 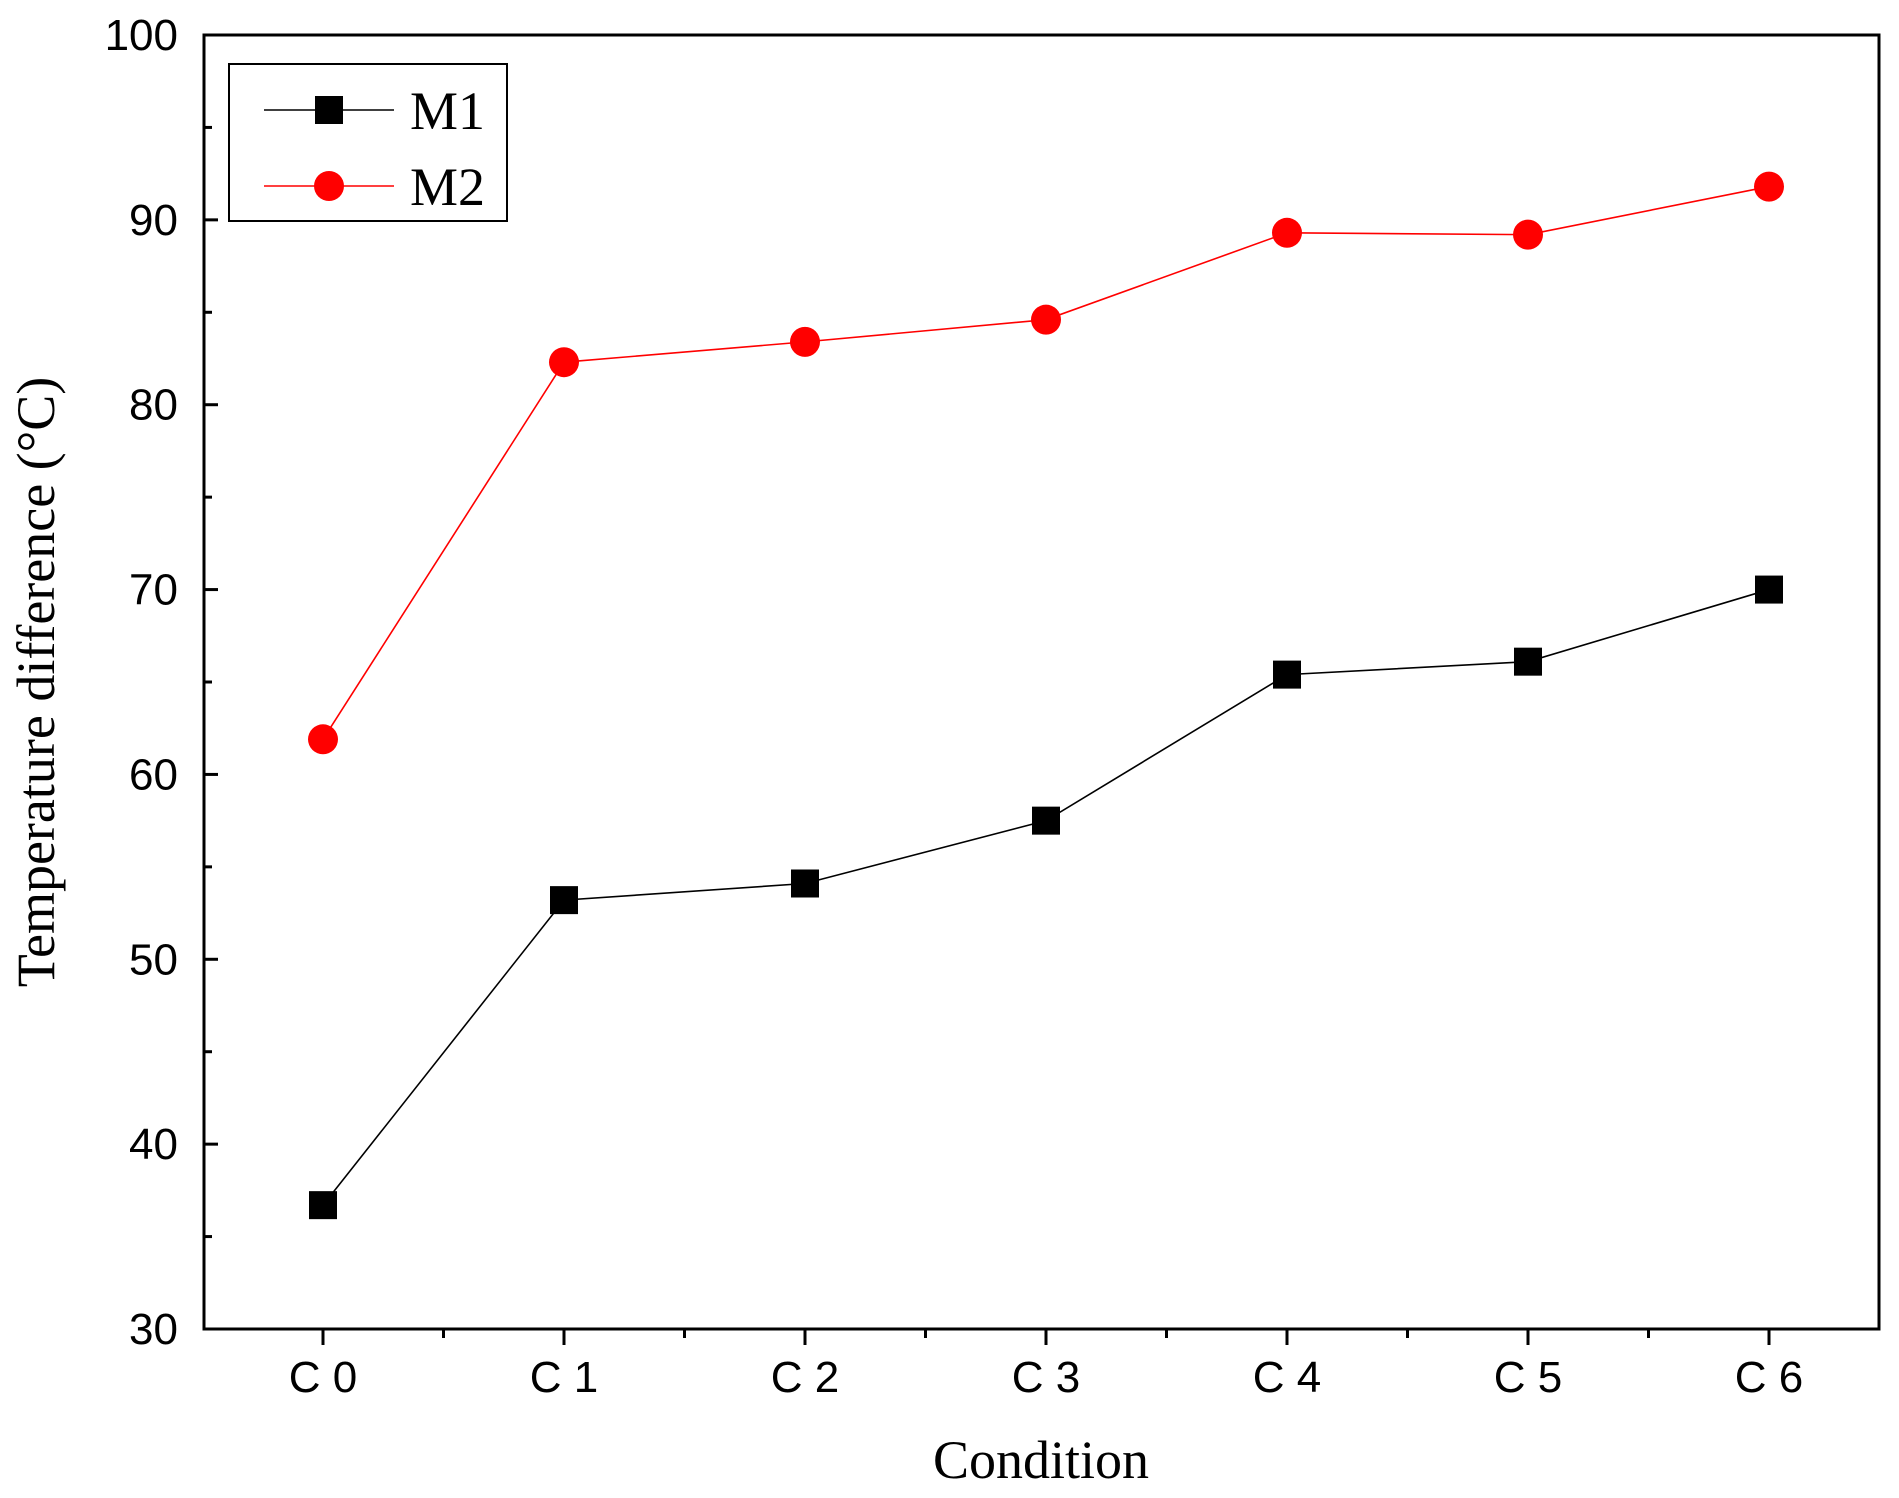 What do you see at coordinates (447, 111) in the screenshot?
I see `legend-label-m1: M1` at bounding box center [447, 111].